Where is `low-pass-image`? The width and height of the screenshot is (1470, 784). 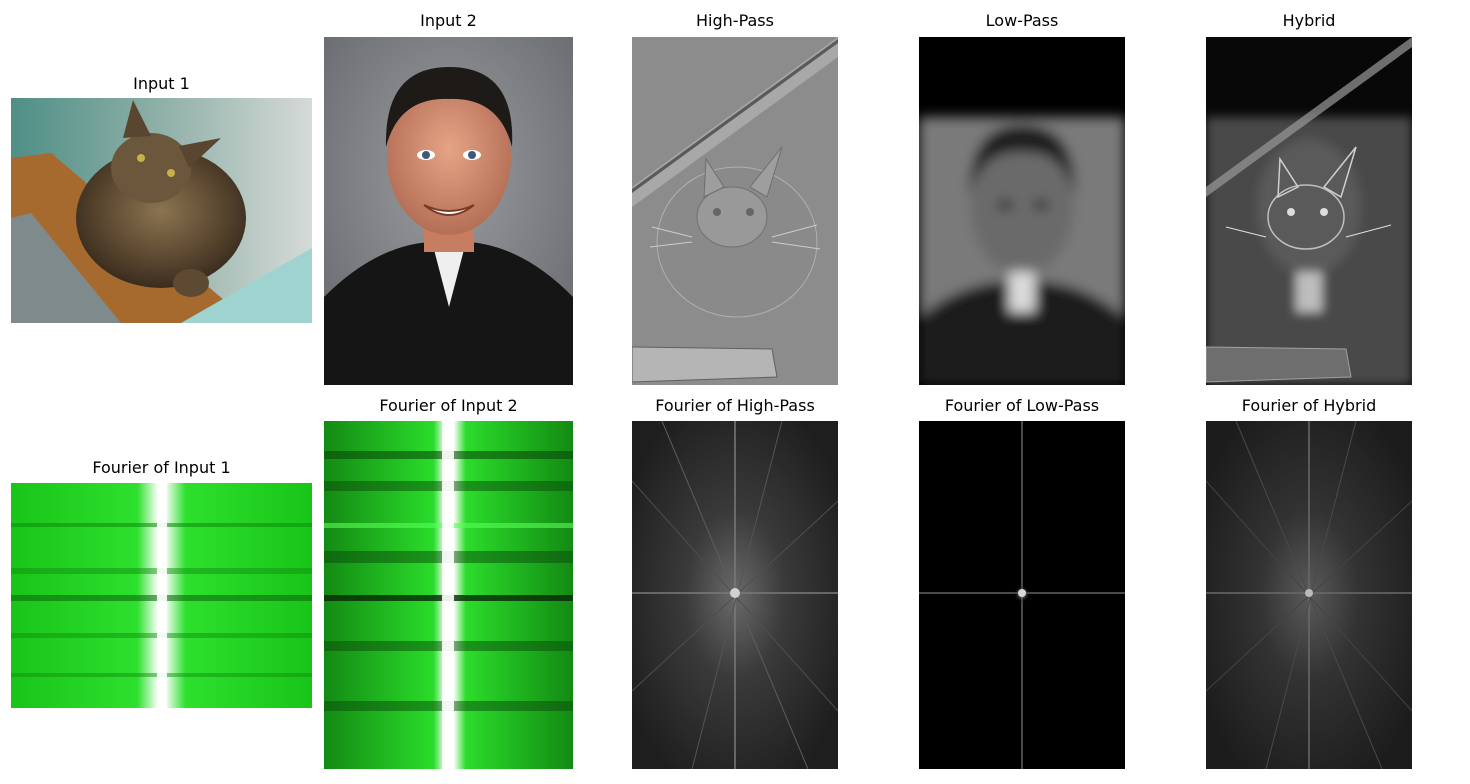
low-pass-image is located at coordinates (1022, 211).